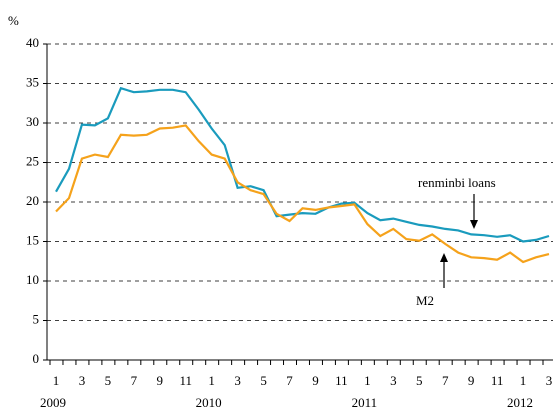 Image resolution: width=555 pixels, height=412 pixels. I want to click on year-label: 2010, so click(209, 402).